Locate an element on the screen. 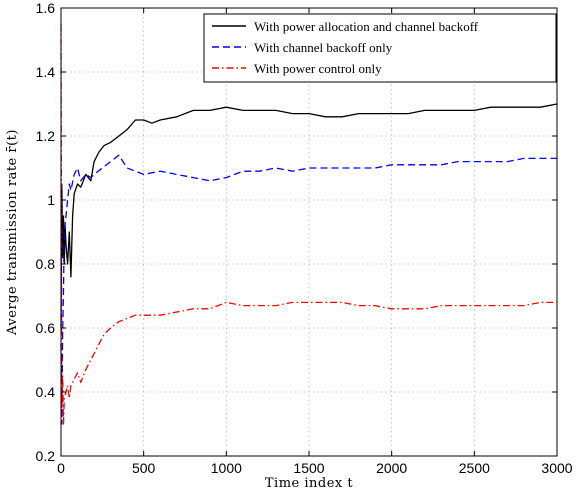 The height and width of the screenshot is (497, 577). x-tick-label: 2000 is located at coordinates (391, 468).